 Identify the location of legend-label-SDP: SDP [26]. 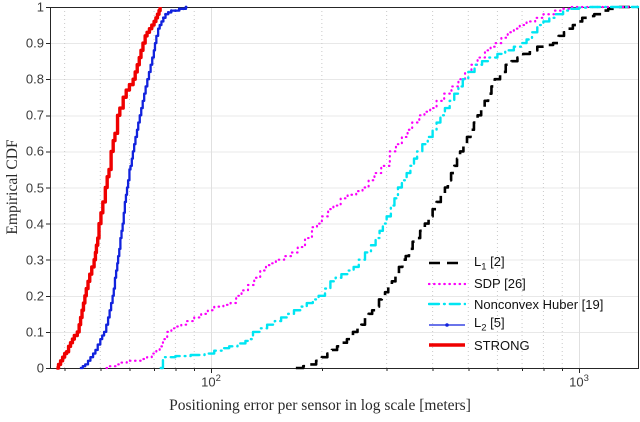
(500, 284).